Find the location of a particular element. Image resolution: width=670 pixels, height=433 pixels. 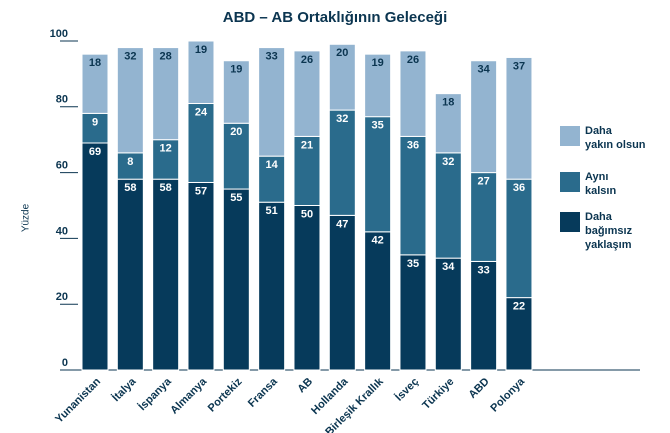

value-label: 47 is located at coordinates (342, 224).